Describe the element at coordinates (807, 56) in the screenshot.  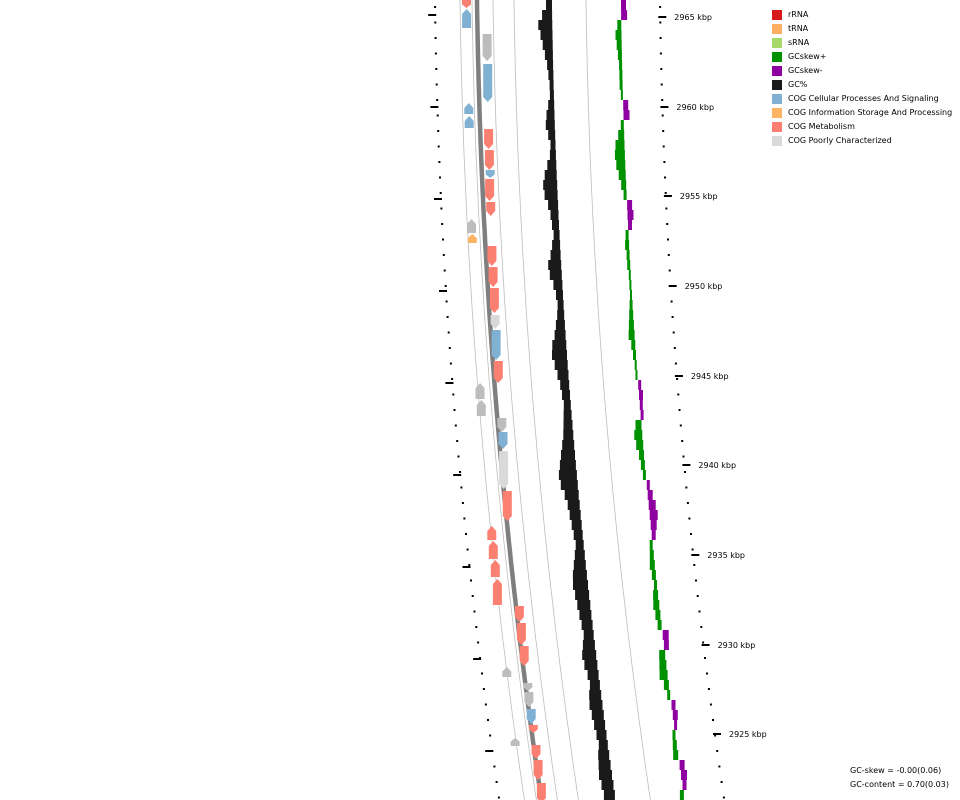
I see `legend-label: GCskew+` at that location.